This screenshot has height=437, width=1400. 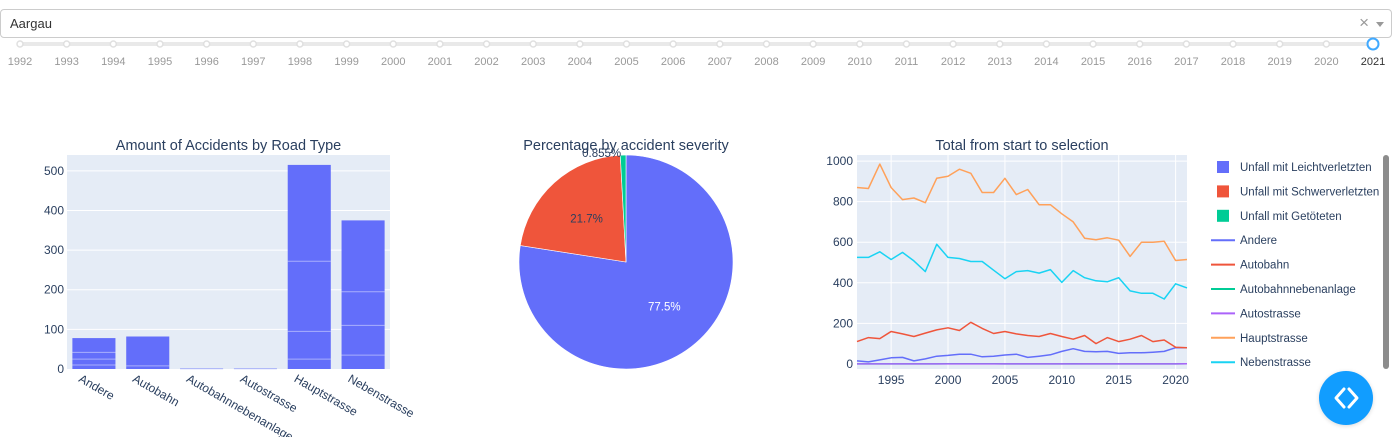 What do you see at coordinates (586, 219) in the screenshot?
I see `pie-label-schwer: 21.7%` at bounding box center [586, 219].